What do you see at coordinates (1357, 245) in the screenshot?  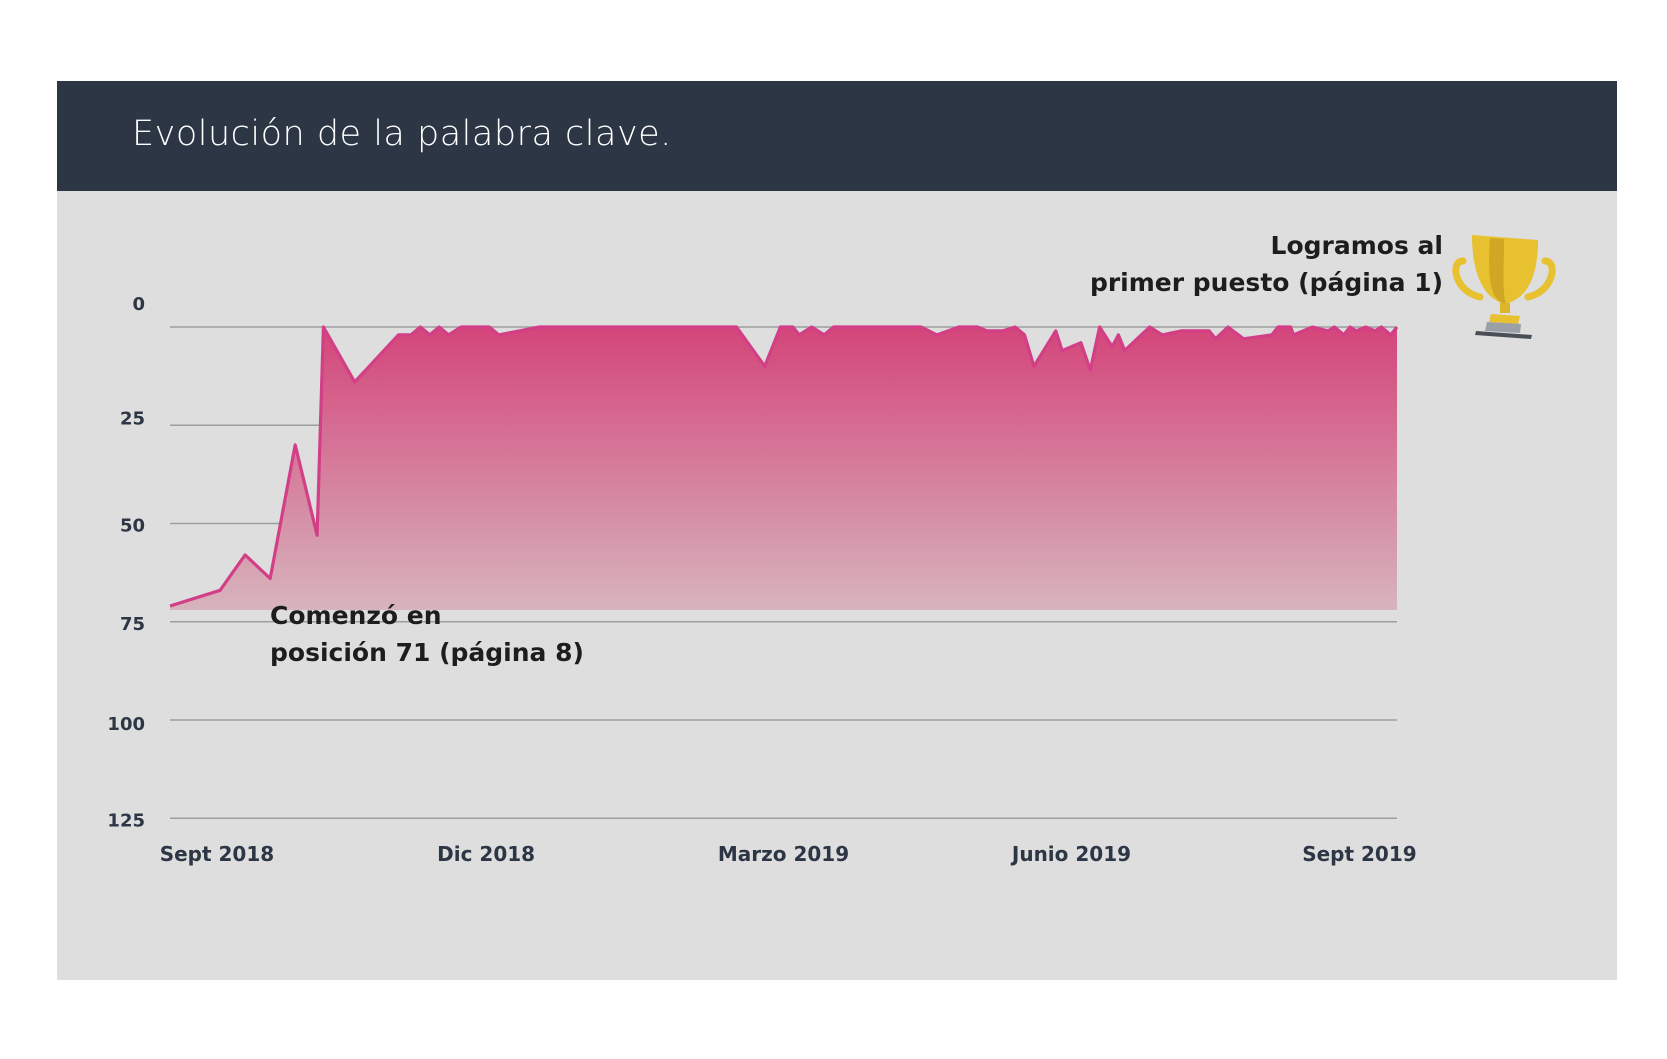 I see `top-annotation: Logramos al` at bounding box center [1357, 245].